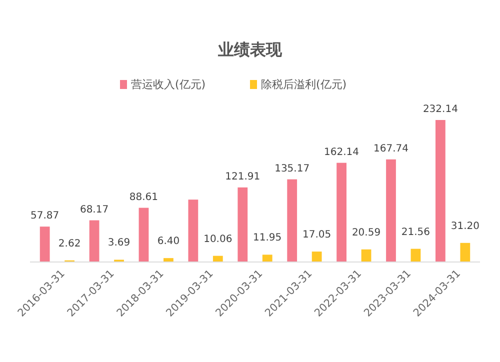 The height and width of the screenshot is (362, 500). What do you see at coordinates (342, 152) in the screenshot?
I see `data-label: 162.14` at bounding box center [342, 152].